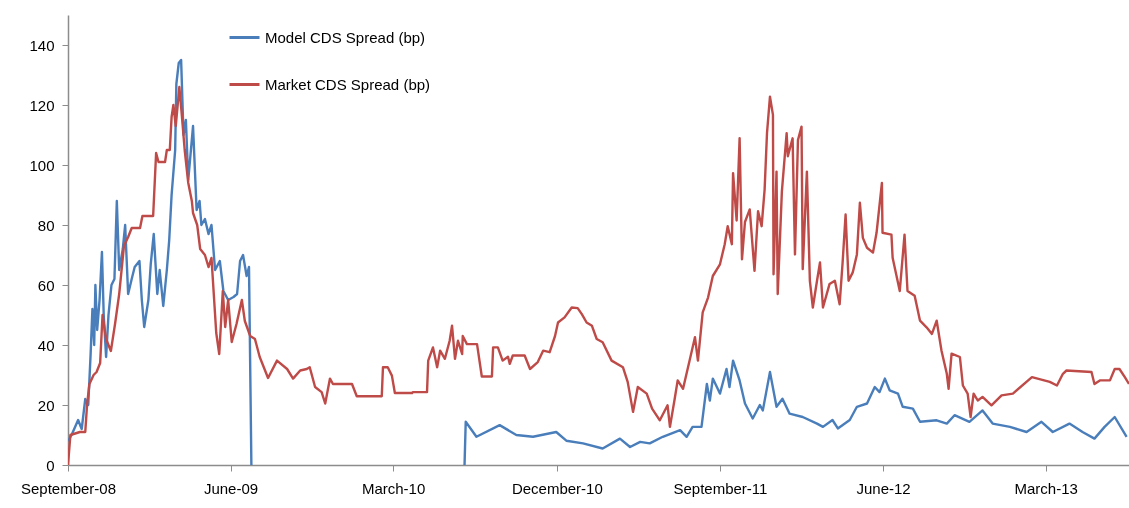  I want to click on x-tick-label: December-10, so click(557, 488).